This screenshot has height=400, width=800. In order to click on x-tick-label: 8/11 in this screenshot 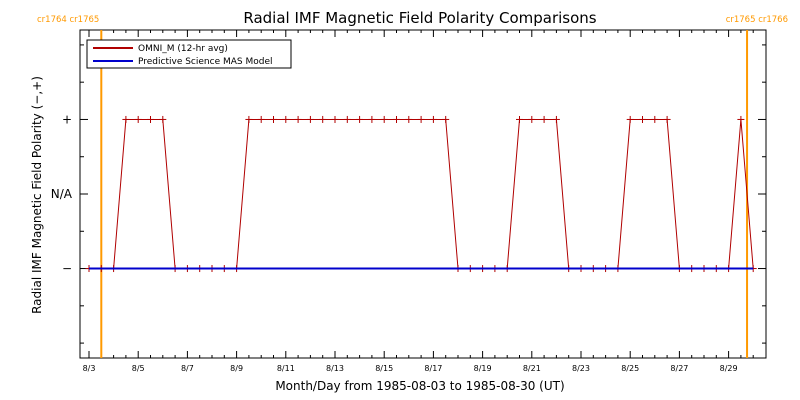, I will do `click(286, 368)`.